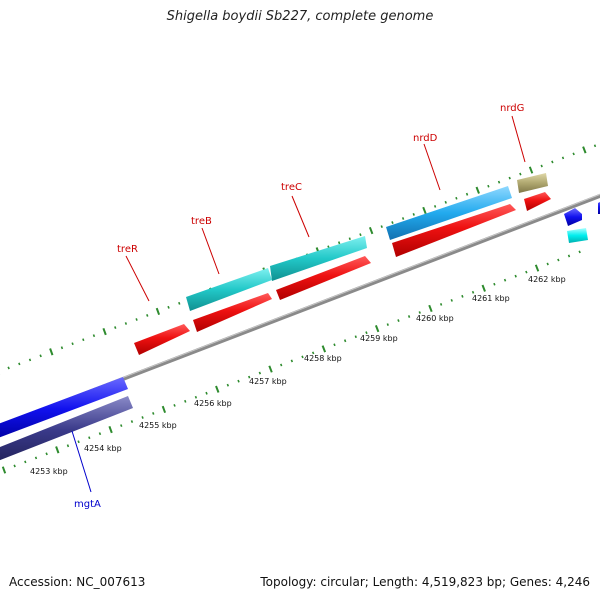 This screenshot has height=600, width=600. I want to click on treB-callout-line, so click(210, 251).